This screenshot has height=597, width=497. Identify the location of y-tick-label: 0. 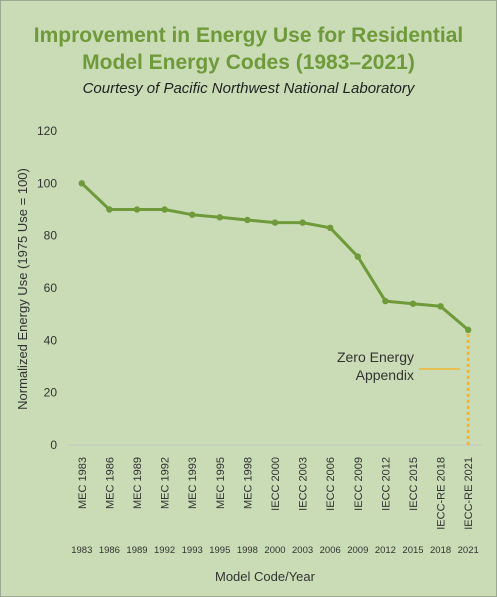
(53, 445).